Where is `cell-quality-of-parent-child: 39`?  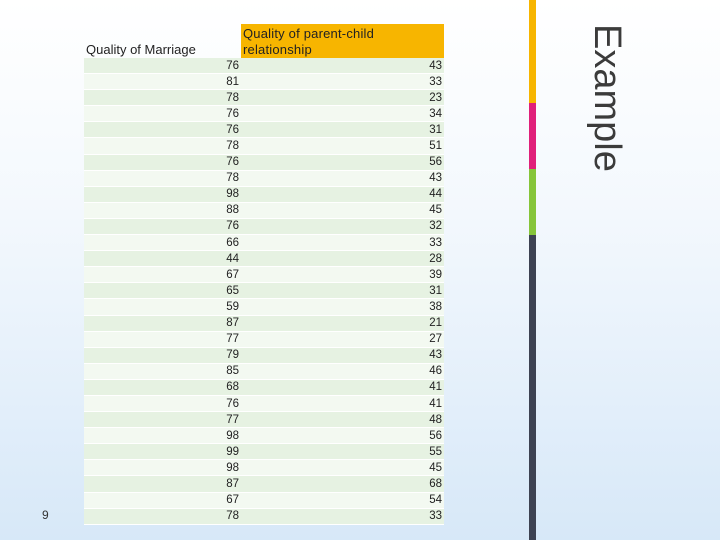
cell-quality-of-parent-child: 39 is located at coordinates (342, 275).